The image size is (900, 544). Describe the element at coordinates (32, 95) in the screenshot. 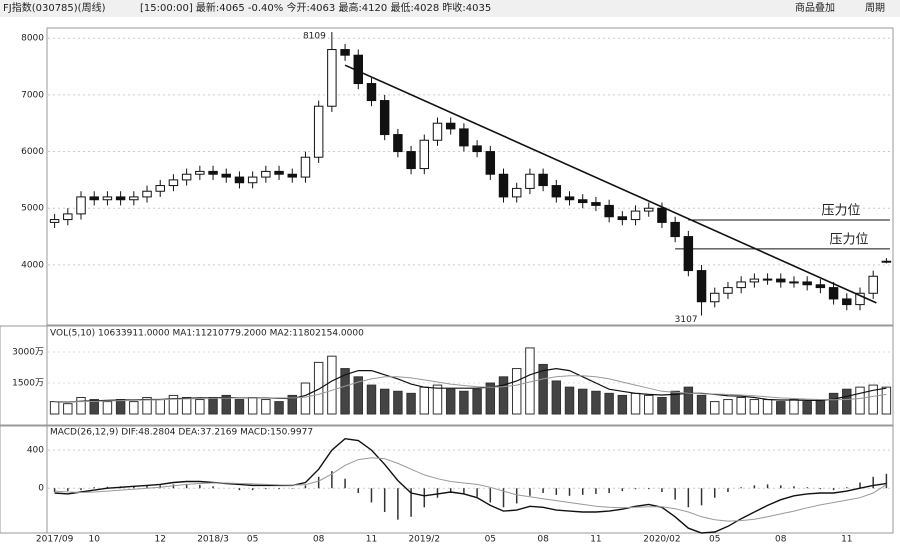

I see `y-tick-label: 7000` at that location.